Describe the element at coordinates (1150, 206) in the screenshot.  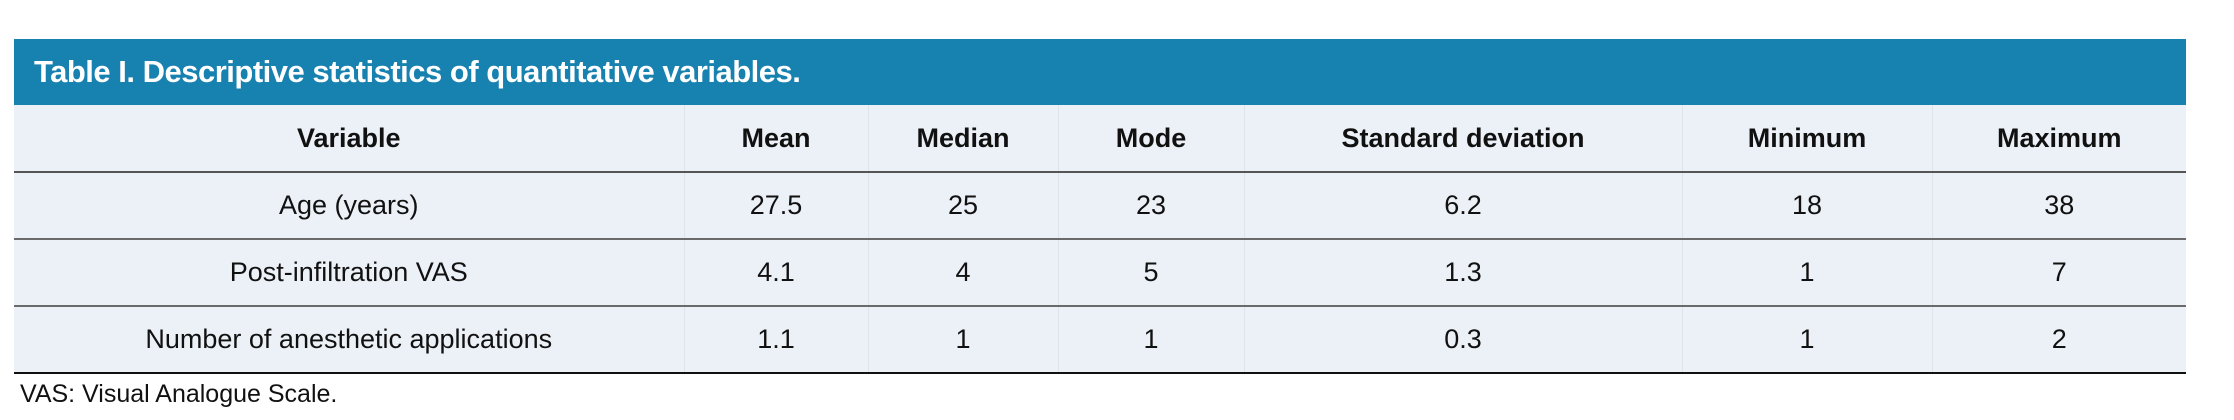
I see `table-cell: 23` at that location.